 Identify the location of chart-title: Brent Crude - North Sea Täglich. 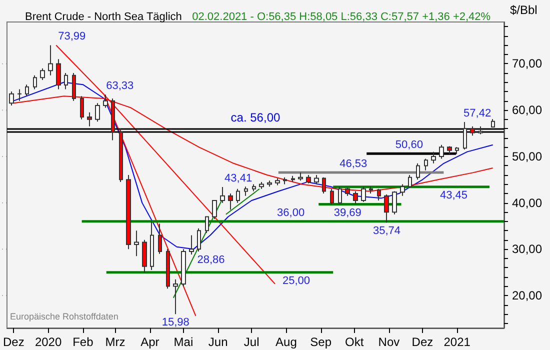
(103, 17).